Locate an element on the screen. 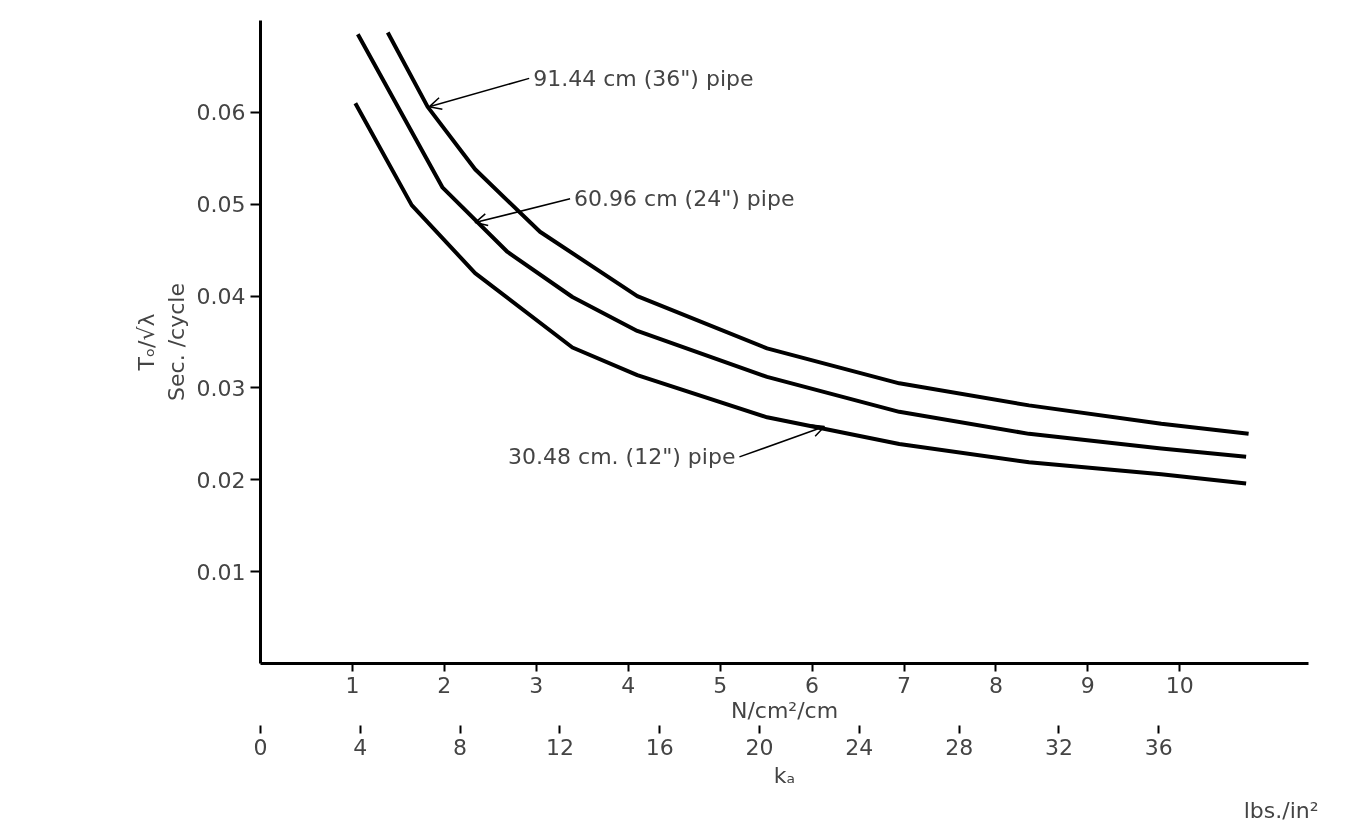  x-tick-label: 28 is located at coordinates (959, 747).